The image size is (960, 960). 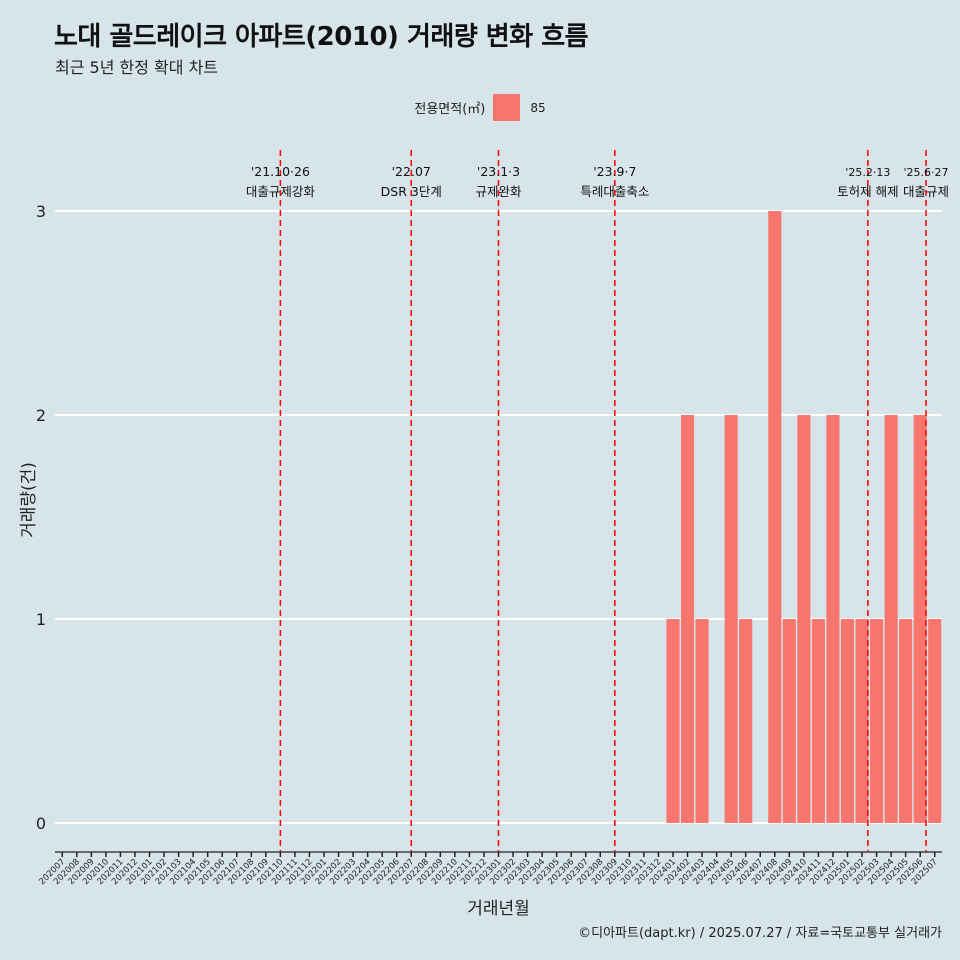 I want to click on x-axis-title: 거래년월, so click(x=498, y=909).